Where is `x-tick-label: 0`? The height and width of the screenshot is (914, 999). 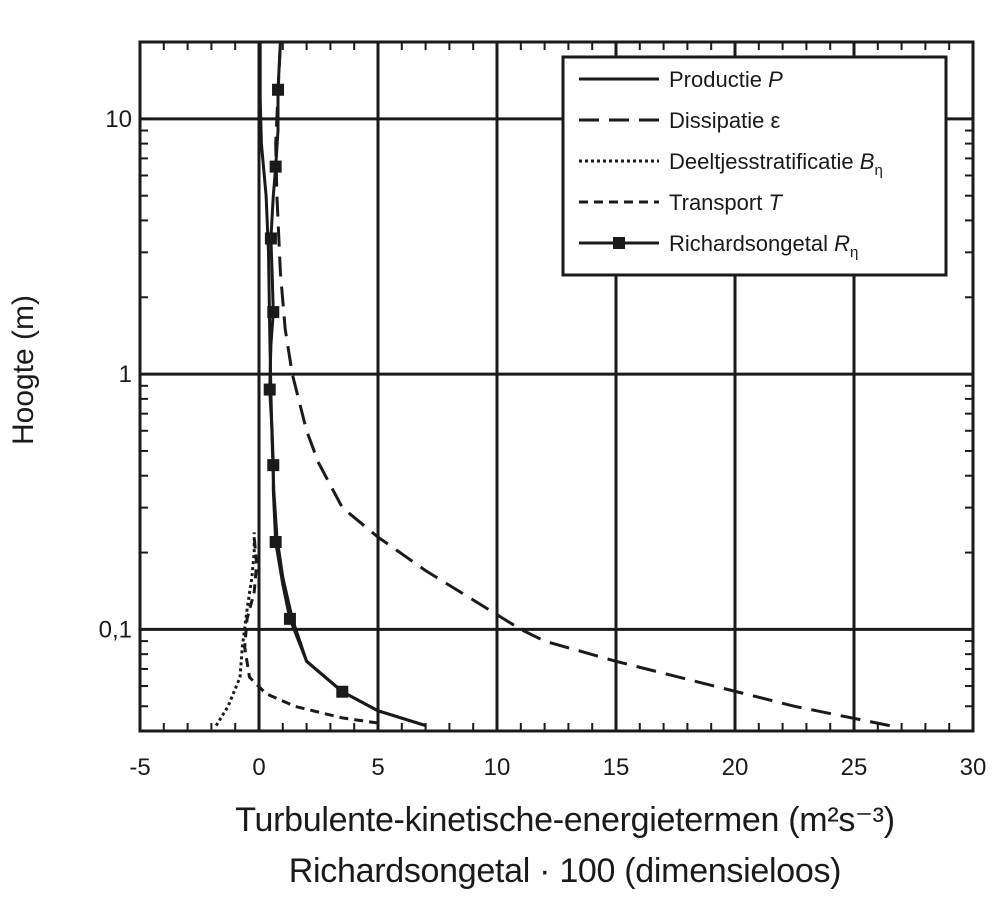
x-tick-label: 0 is located at coordinates (258, 767).